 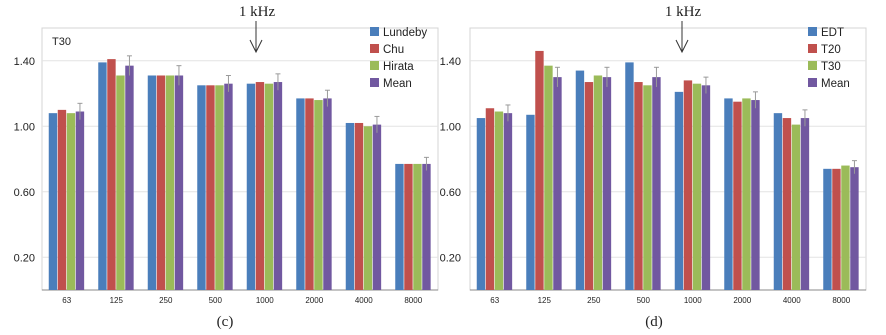 What do you see at coordinates (831, 50) in the screenshot?
I see `legend-label: T20` at bounding box center [831, 50].